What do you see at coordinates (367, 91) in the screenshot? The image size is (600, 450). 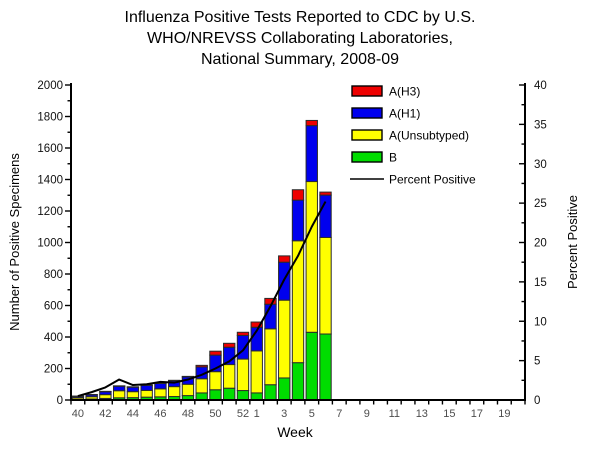 I see `legend-swatch-A(H3)` at bounding box center [367, 91].